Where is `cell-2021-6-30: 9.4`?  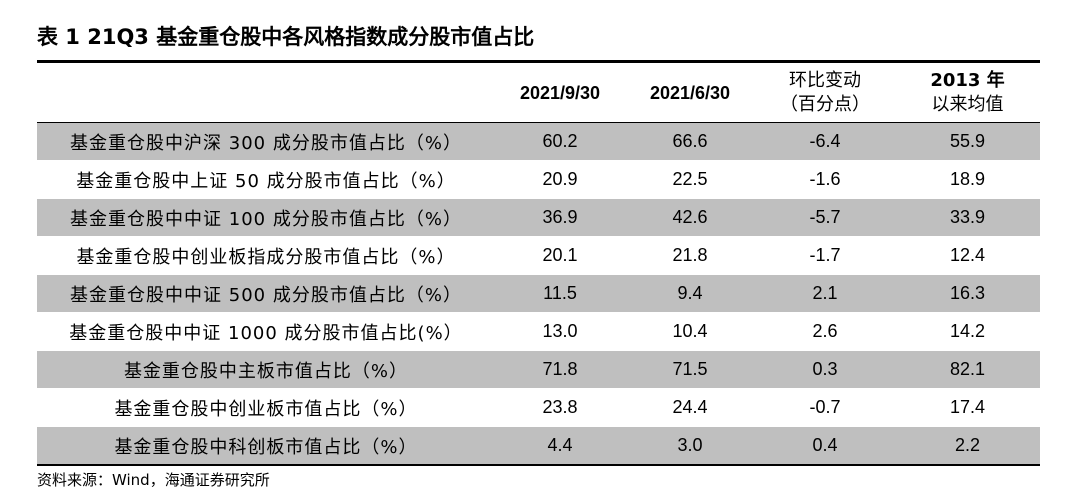
cell-2021-6-30: 9.4 is located at coordinates (690, 293).